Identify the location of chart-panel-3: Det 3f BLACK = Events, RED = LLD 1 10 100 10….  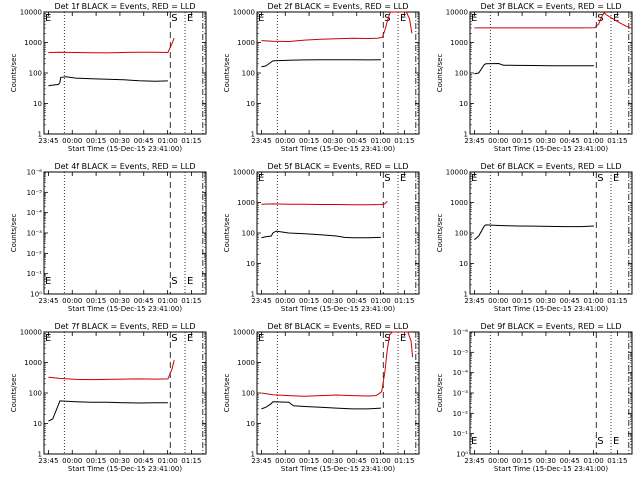
(534, 77).